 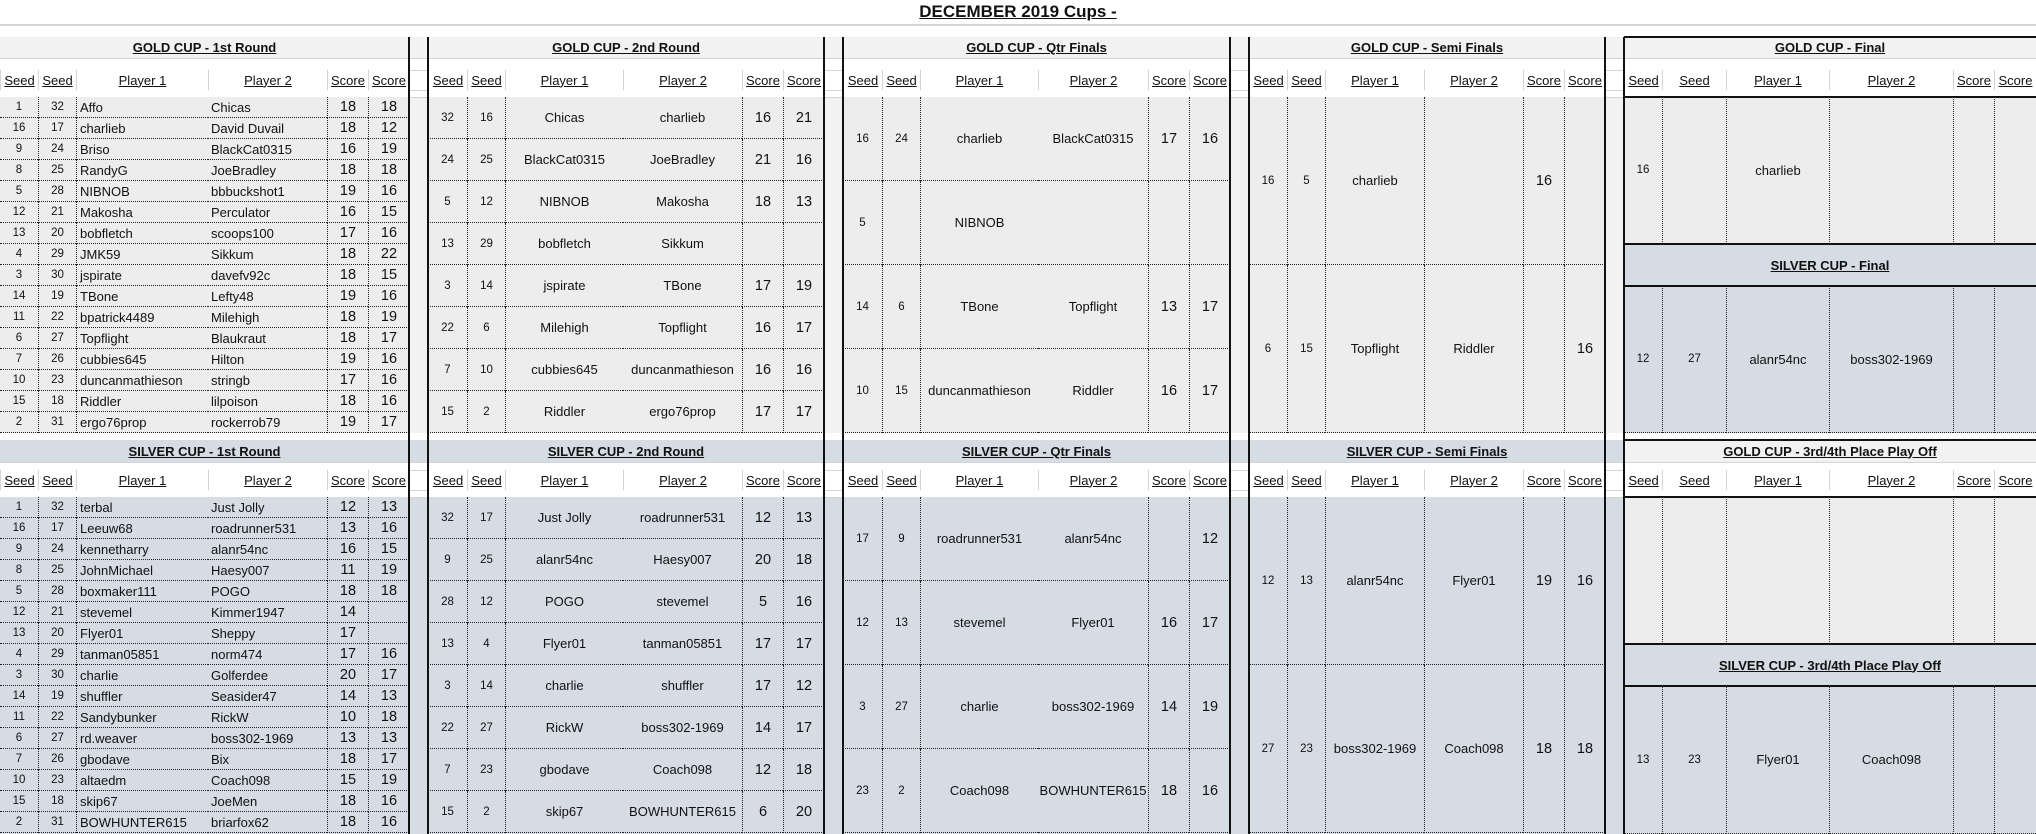 What do you see at coordinates (142, 170) in the screenshot?
I see `name-cell: RandyG` at bounding box center [142, 170].